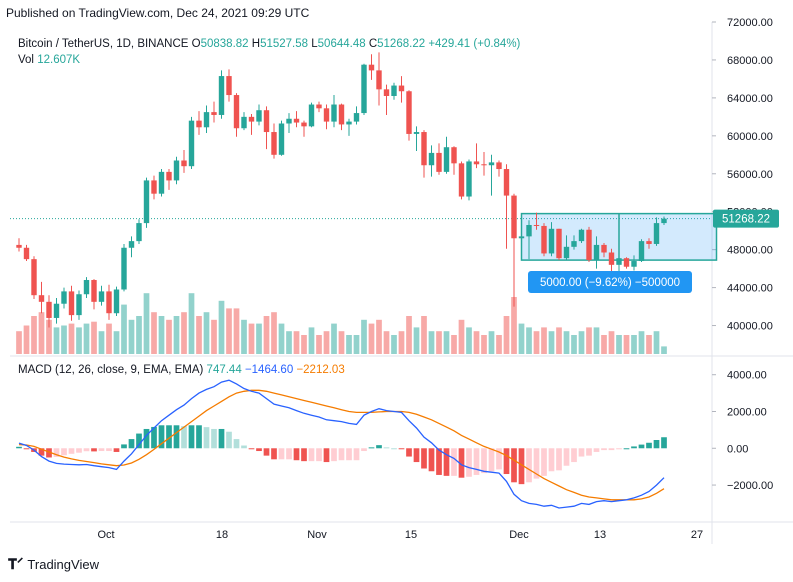  Describe the element at coordinates (746, 220) in the screenshot. I see `last-price-label: 51268.22` at that location.